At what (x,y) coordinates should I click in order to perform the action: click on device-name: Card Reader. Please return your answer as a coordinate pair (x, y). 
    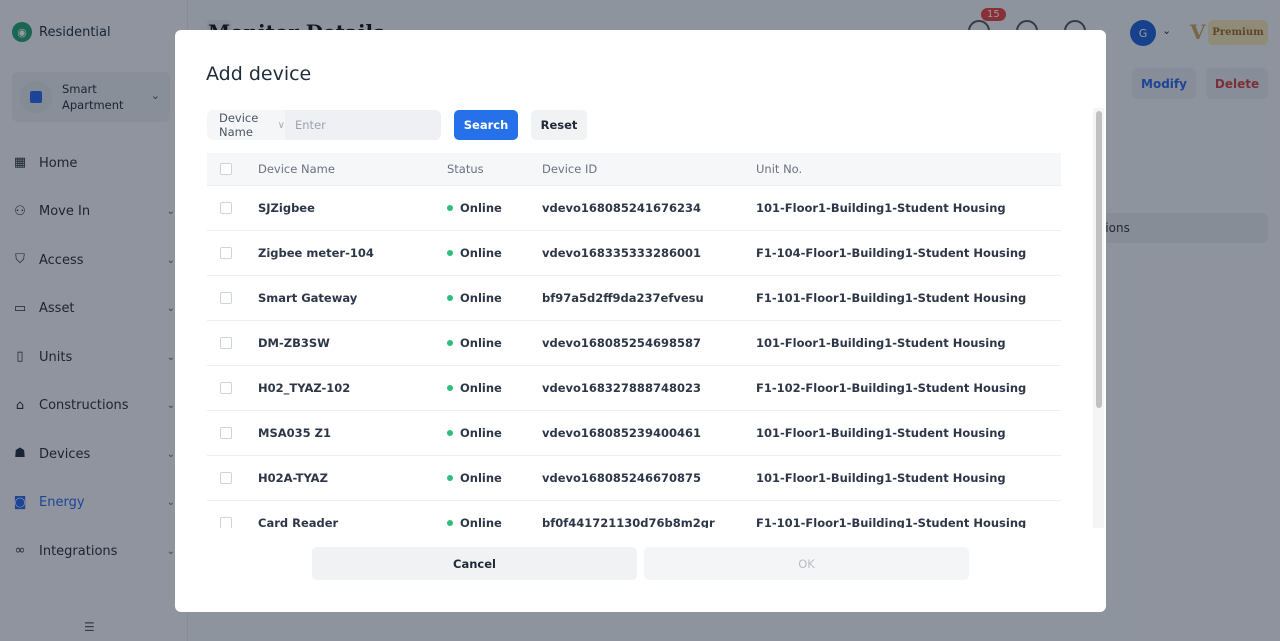
    Looking at the image, I should click on (352, 513).